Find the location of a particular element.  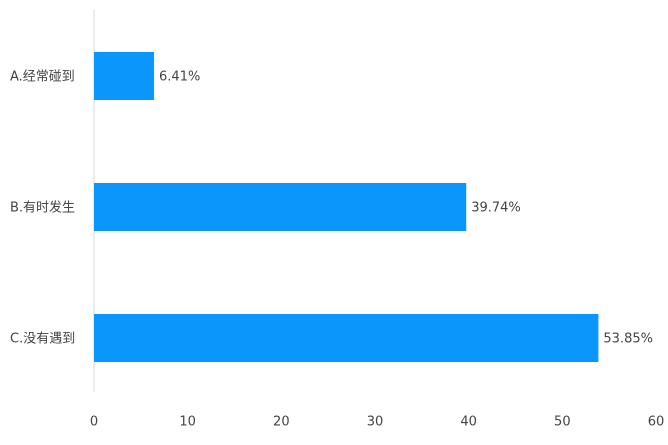

value-label: 6.41% is located at coordinates (179, 77).